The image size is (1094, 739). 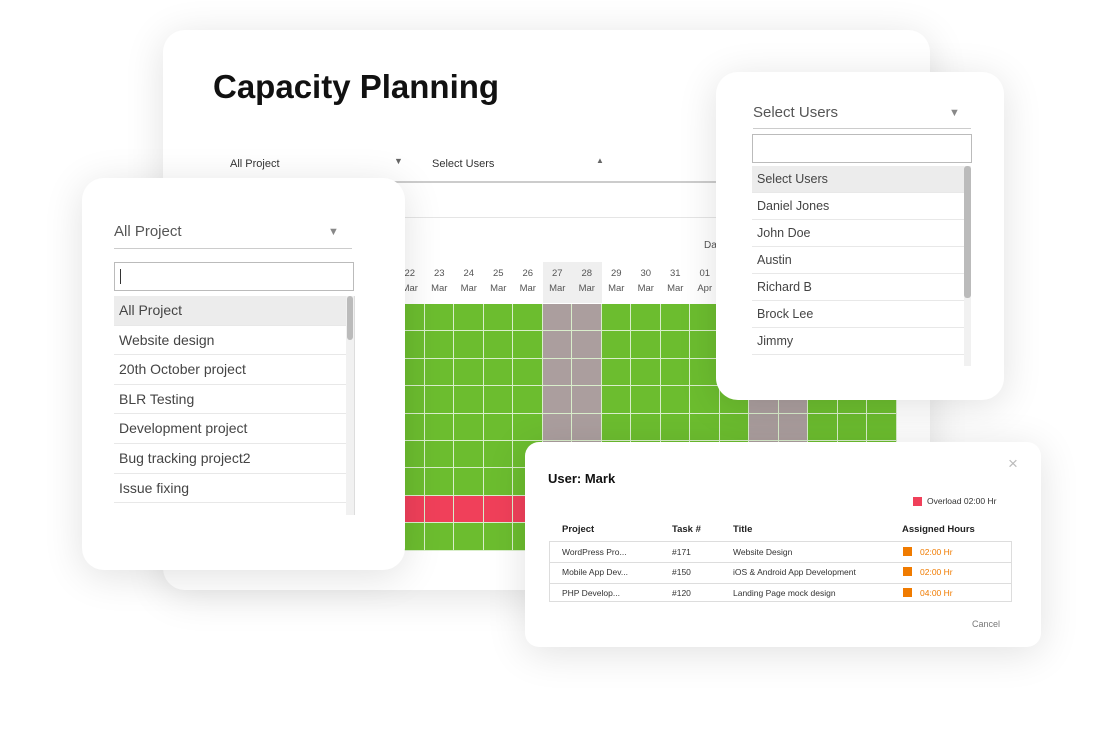 I want to click on day-number: 22, so click(x=410, y=273).